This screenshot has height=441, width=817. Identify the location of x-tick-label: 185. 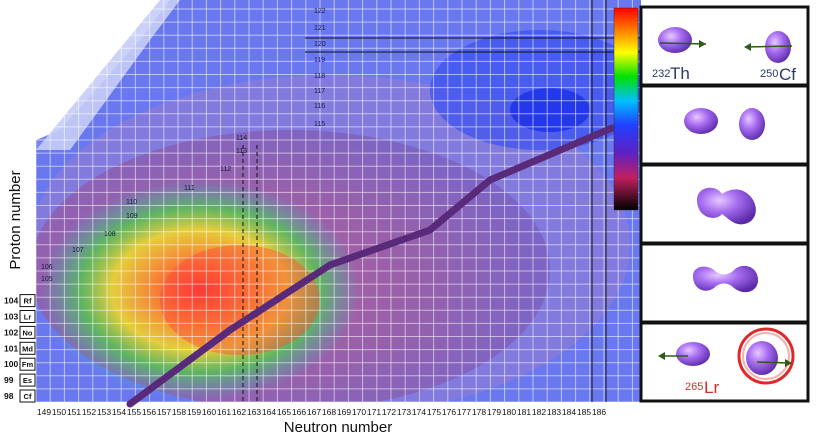
(584, 412).